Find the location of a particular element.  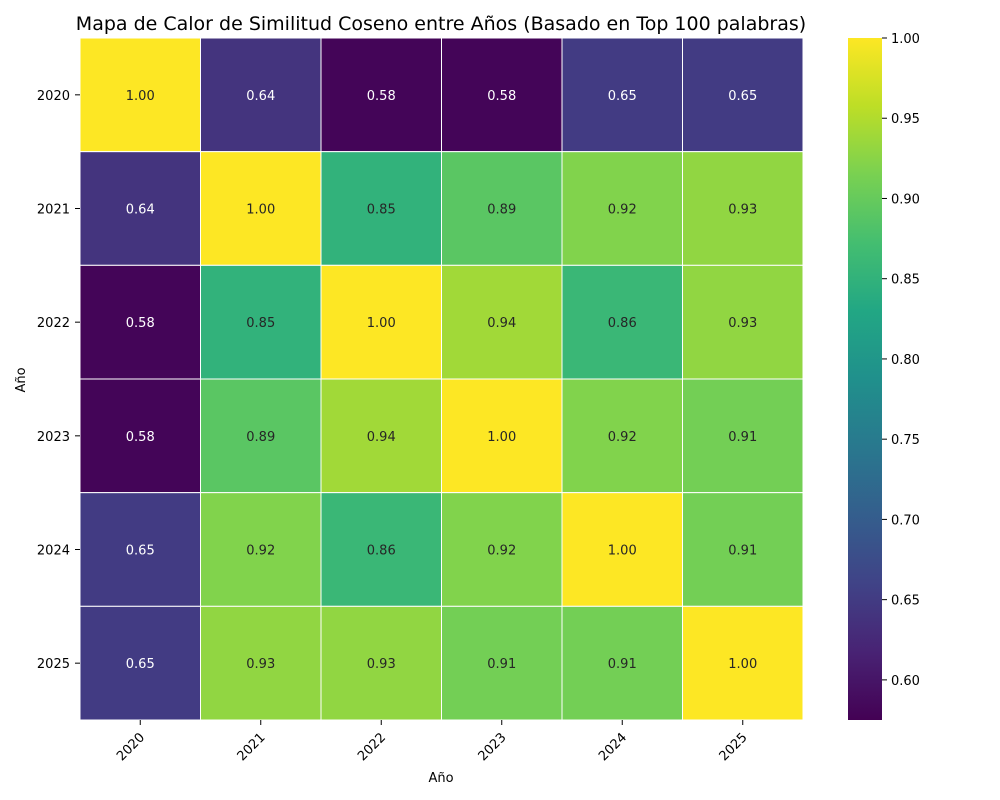

y-axis-label: Año is located at coordinates (21, 379).